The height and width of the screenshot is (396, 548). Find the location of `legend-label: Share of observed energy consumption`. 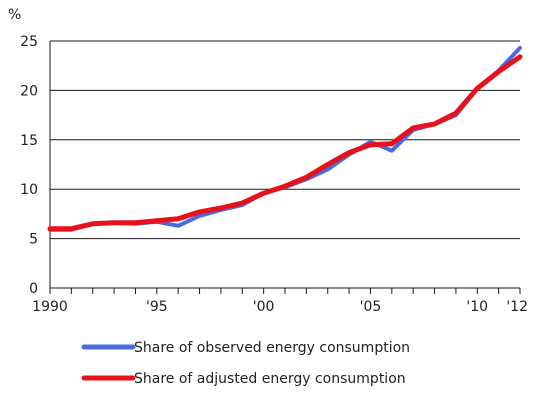

legend-label: Share of observed energy consumption is located at coordinates (272, 348).